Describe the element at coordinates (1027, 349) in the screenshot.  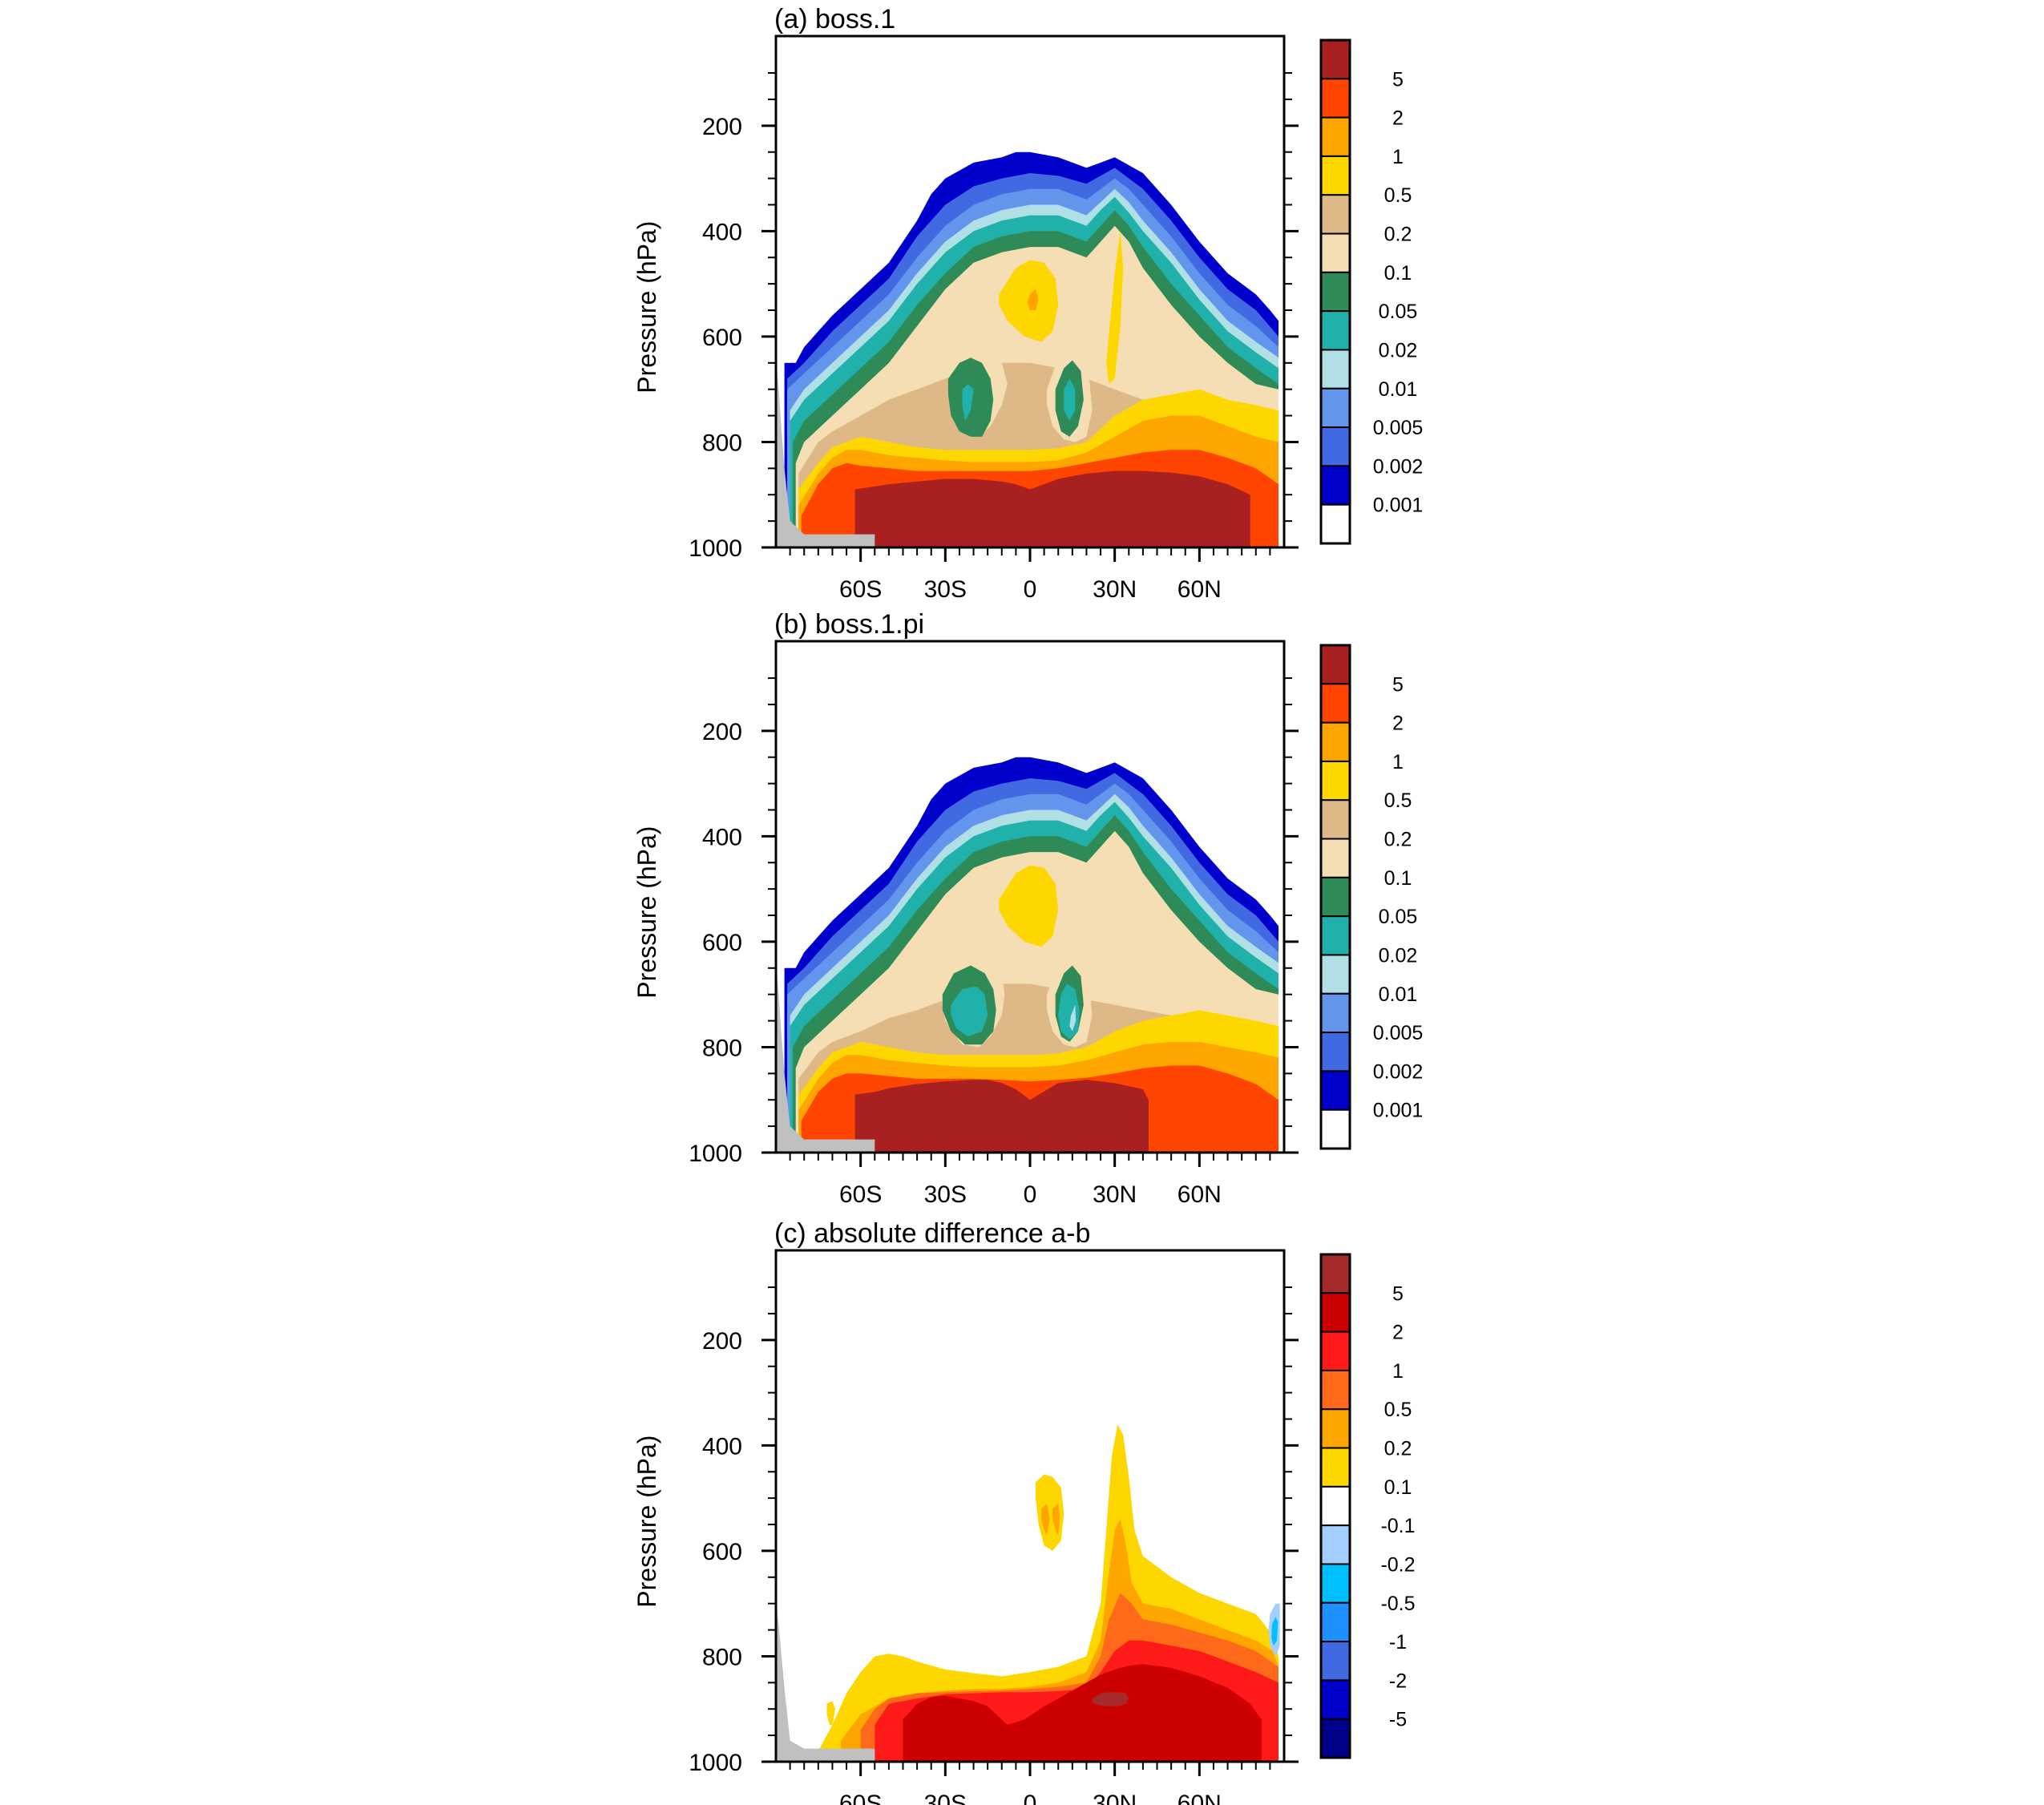
I see `contour-fills` at that location.